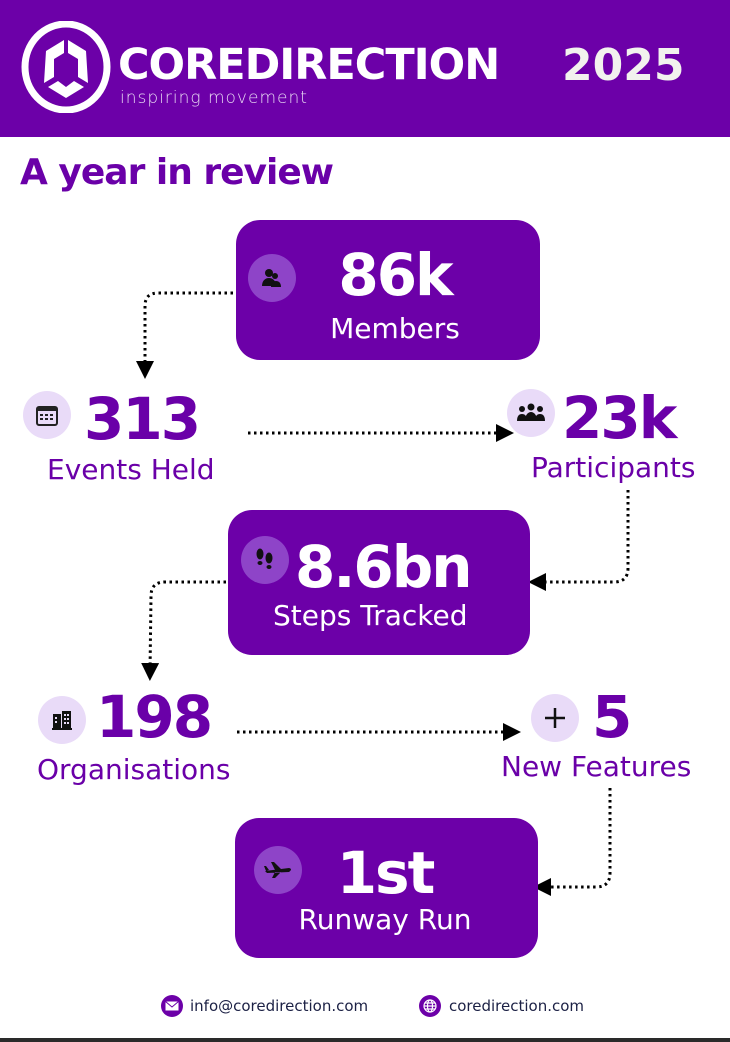 The image size is (730, 1042). I want to click on group-icon, so click(531, 413).